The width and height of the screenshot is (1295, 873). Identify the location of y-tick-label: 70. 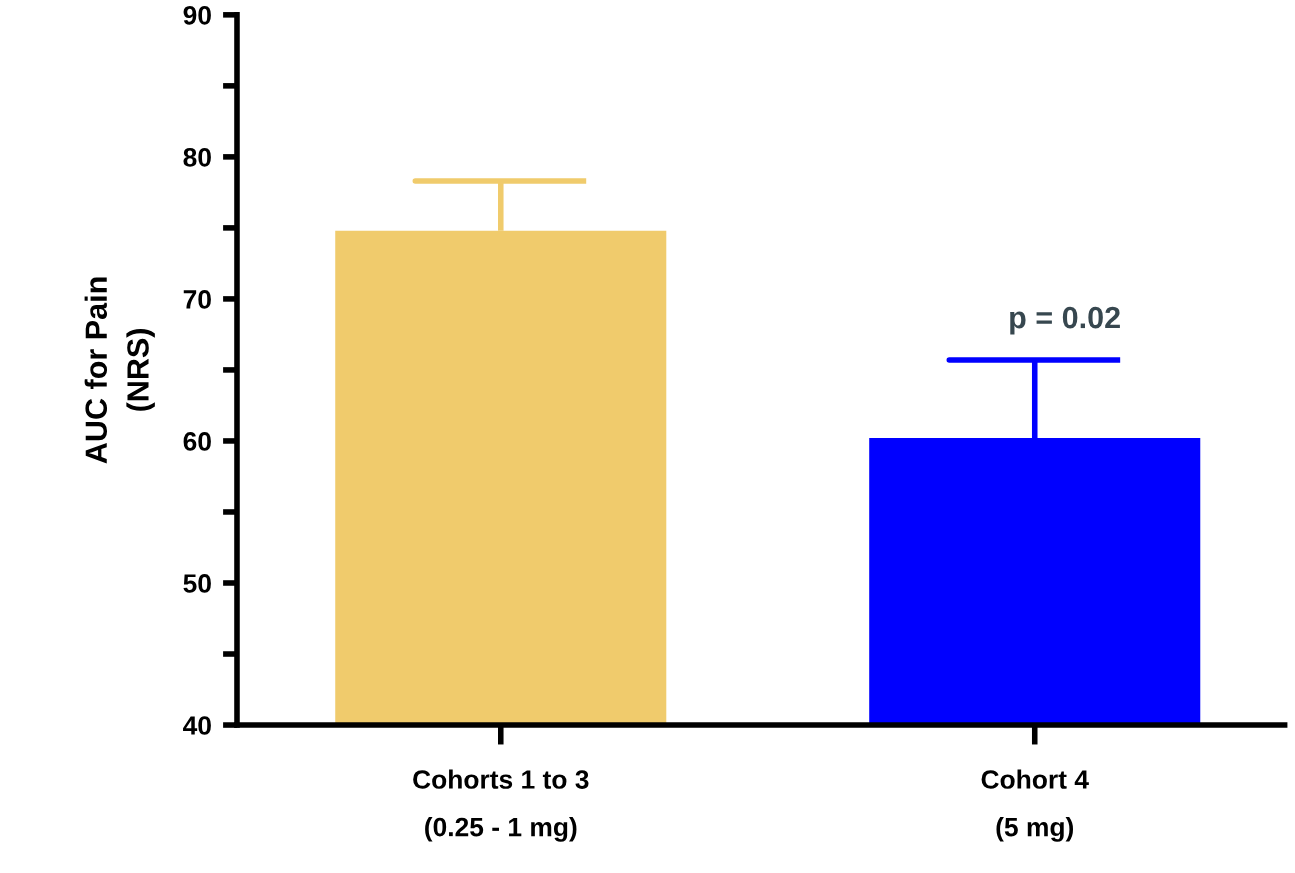
(197, 299).